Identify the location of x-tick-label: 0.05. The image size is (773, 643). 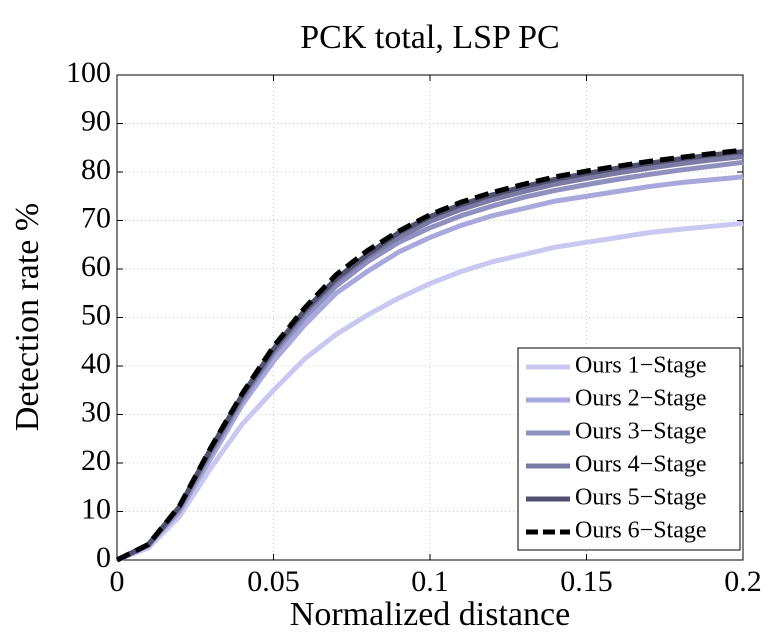
(273, 581).